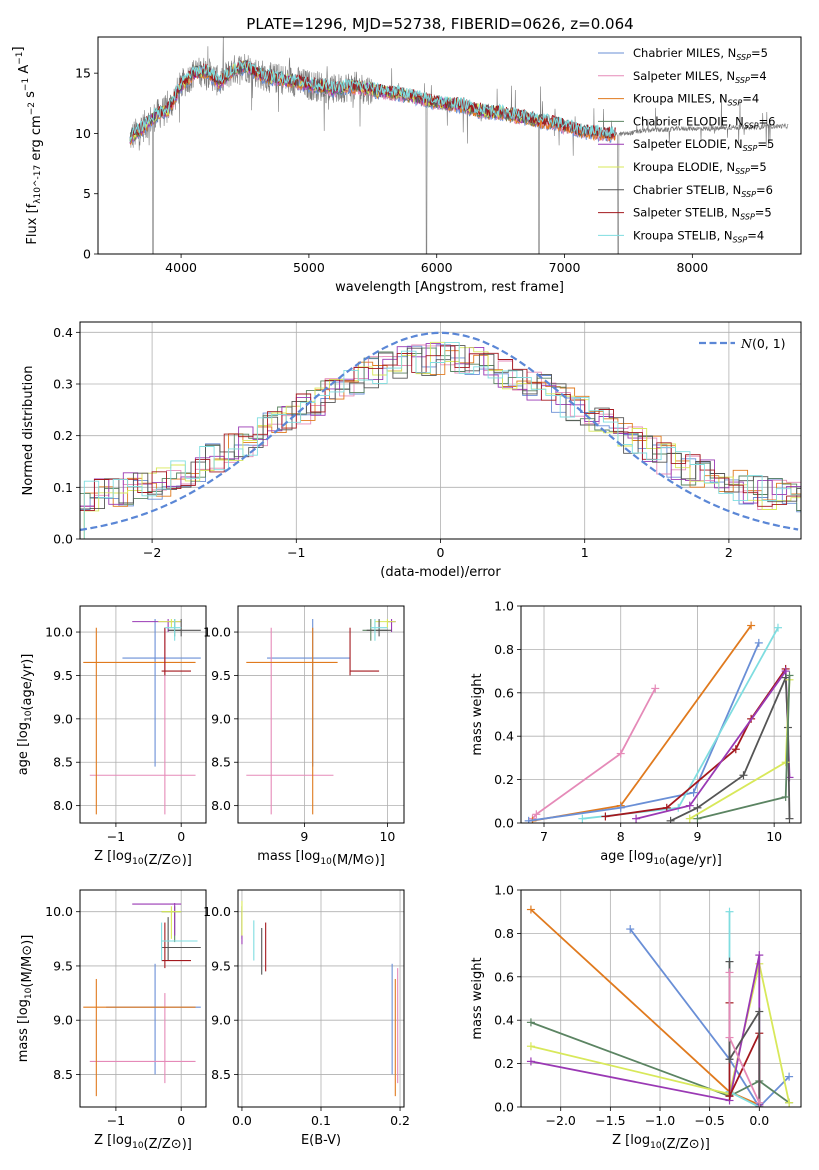  I want to click on errorbar-kroupa-elodie, so click(385, 623).